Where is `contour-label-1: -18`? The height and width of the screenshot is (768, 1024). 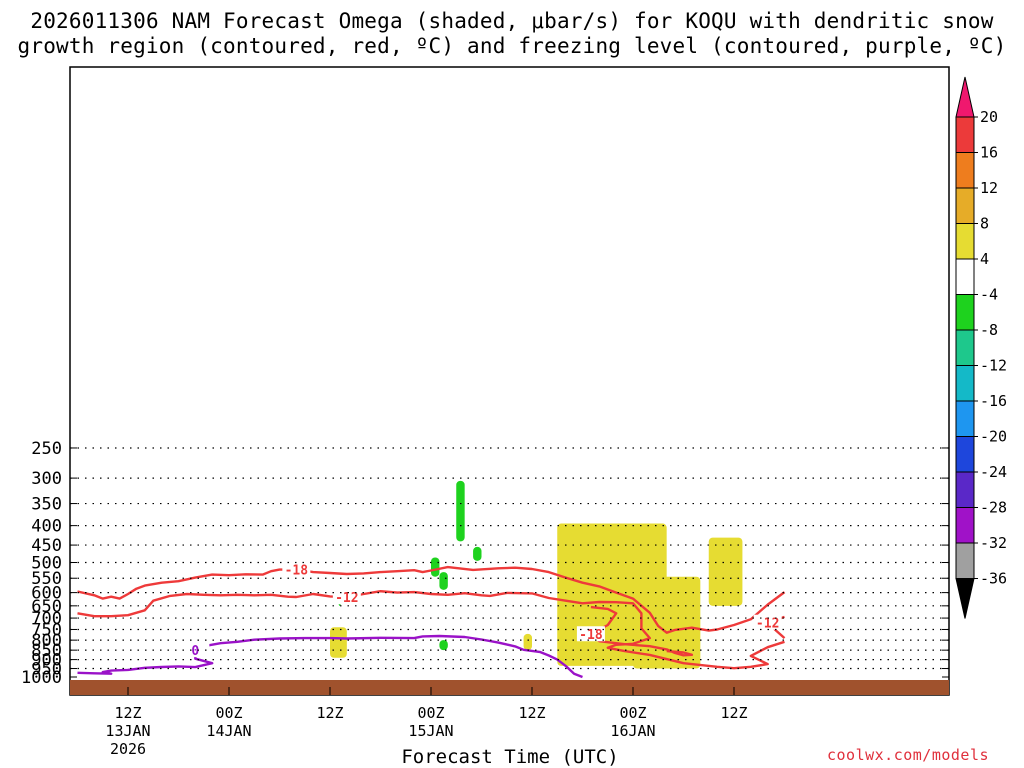 contour-label-1: -18 is located at coordinates (591, 635).